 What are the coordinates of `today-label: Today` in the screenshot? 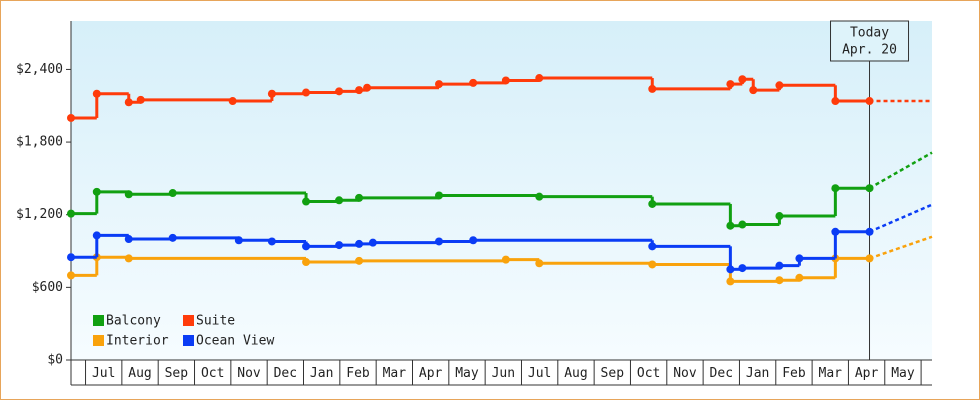 It's located at (869, 33).